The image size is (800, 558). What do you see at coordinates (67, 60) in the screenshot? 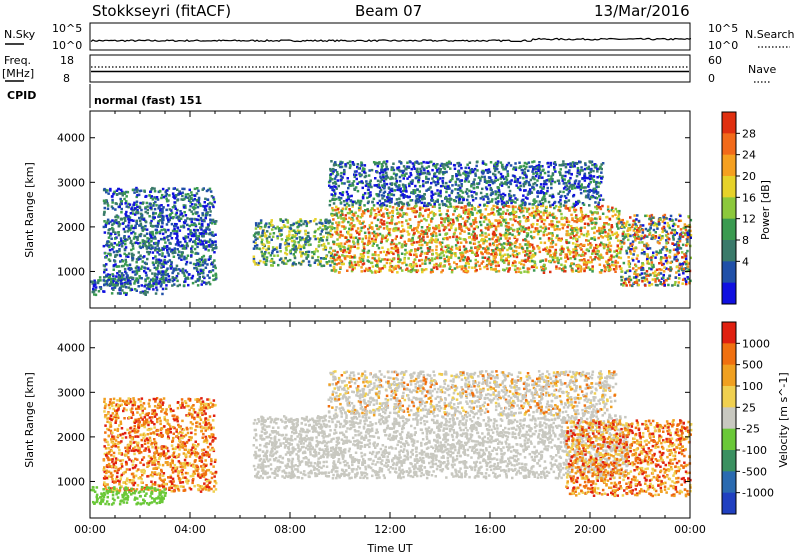
I see `freq-left-tick-top: 18` at bounding box center [67, 60].